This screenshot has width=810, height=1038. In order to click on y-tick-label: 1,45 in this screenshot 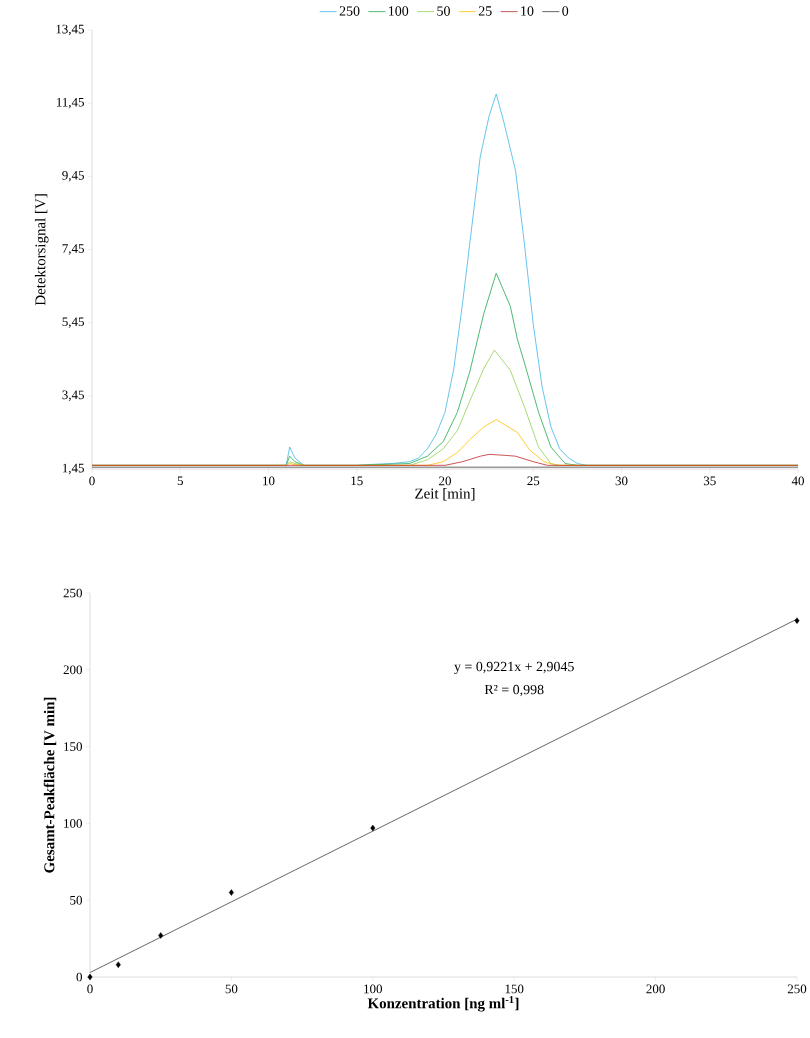, I will do `click(73, 469)`.